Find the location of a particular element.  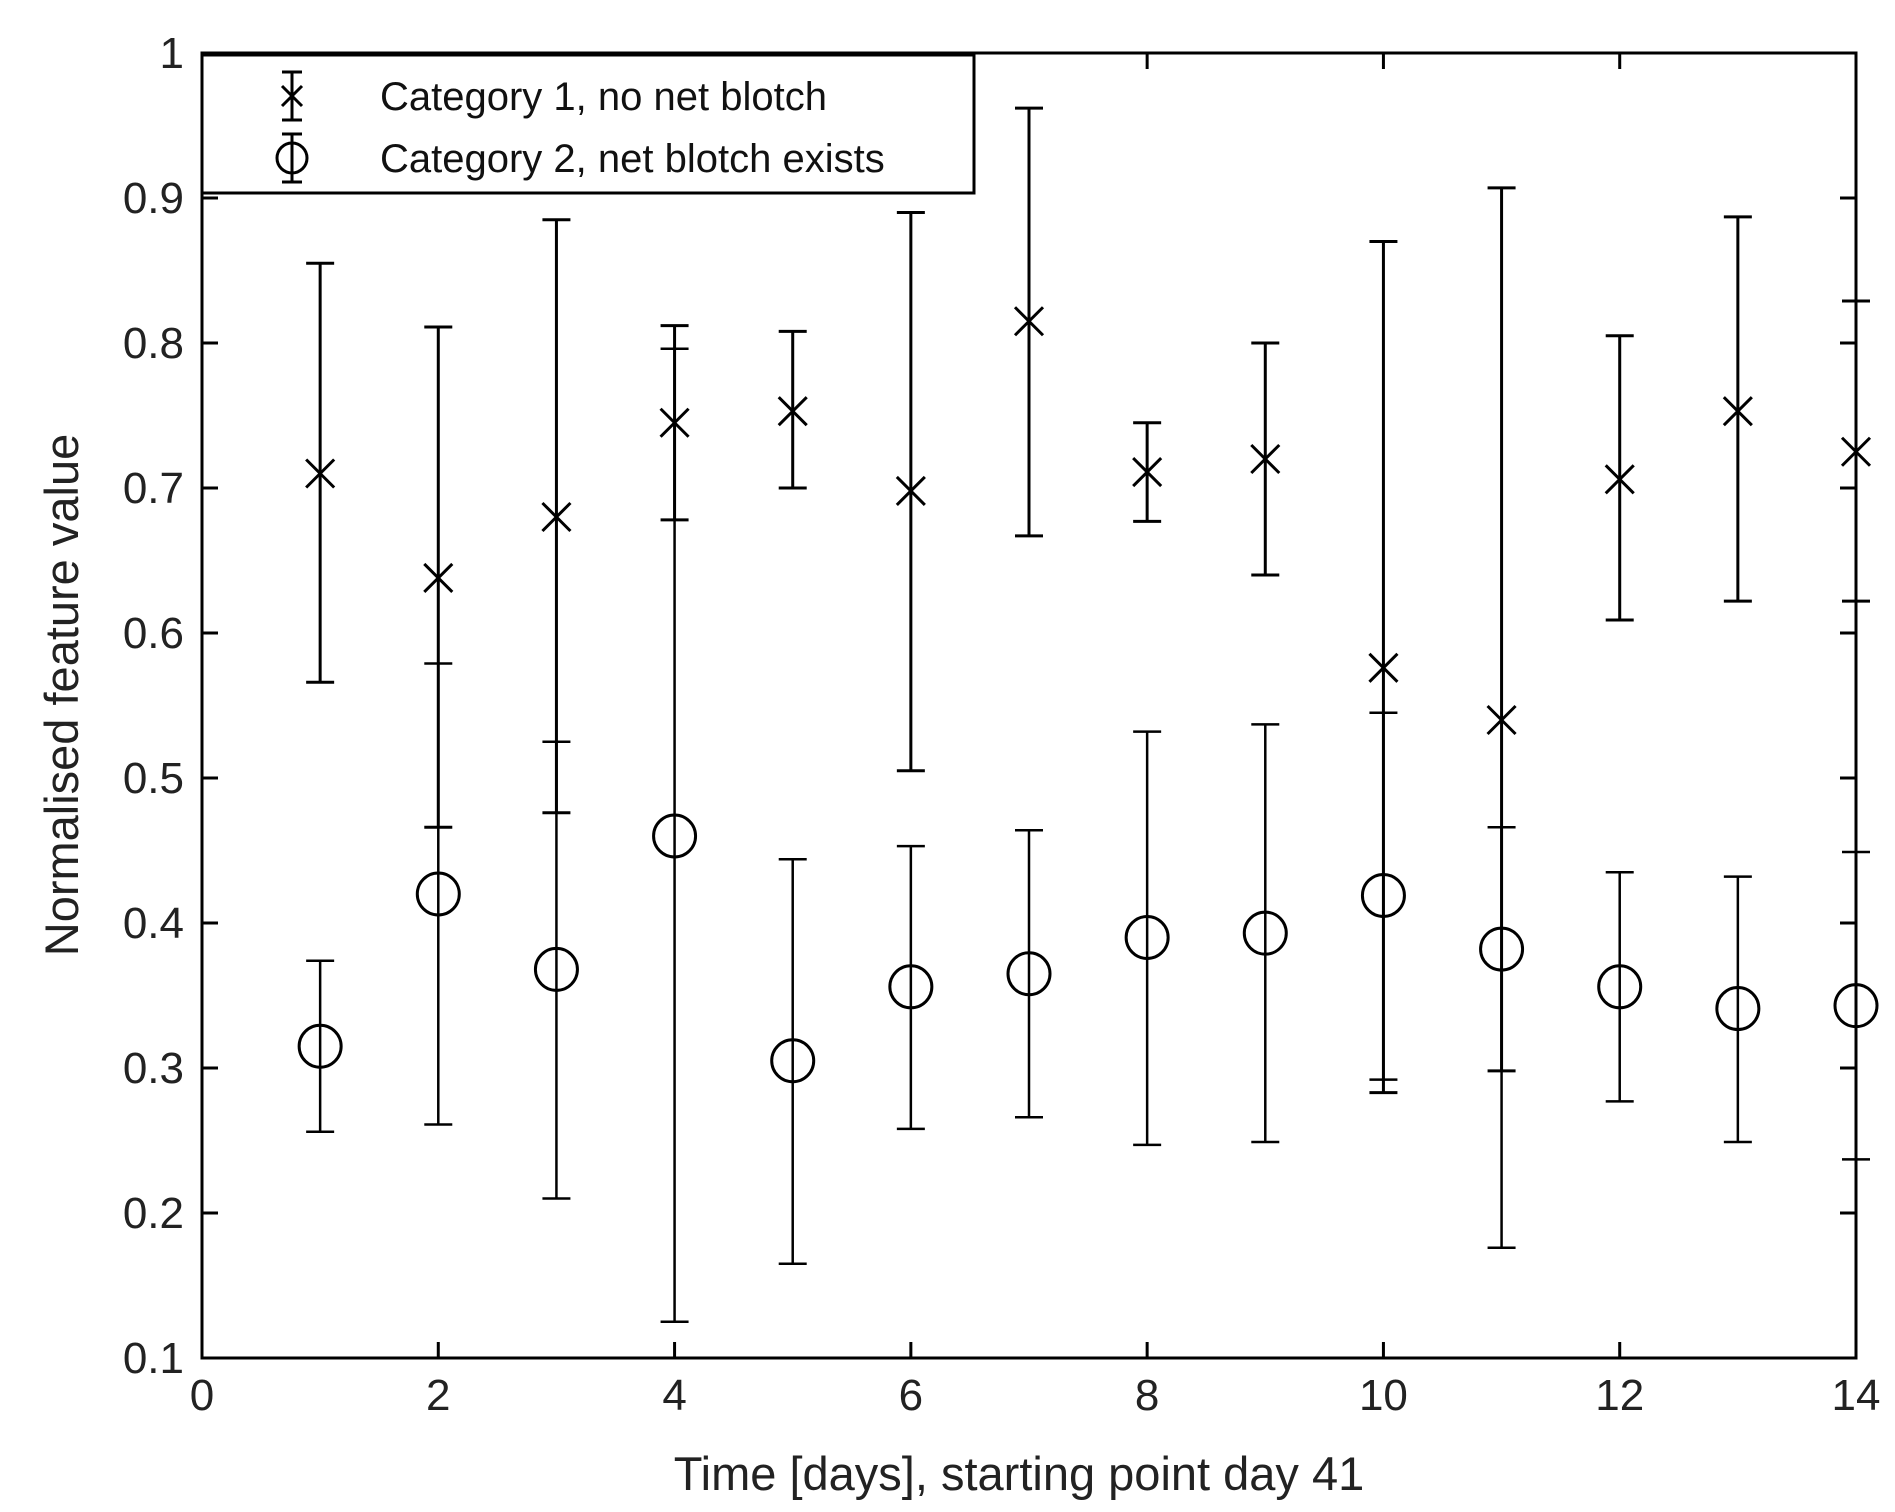

legend-symbol-circle is located at coordinates (292, 158).